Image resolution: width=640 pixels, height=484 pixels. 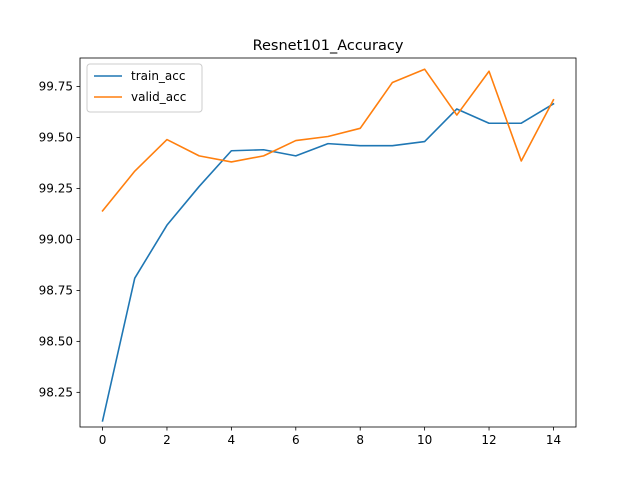 What do you see at coordinates (144, 88) in the screenshot?
I see `legend: train_acc valid_acc` at bounding box center [144, 88].